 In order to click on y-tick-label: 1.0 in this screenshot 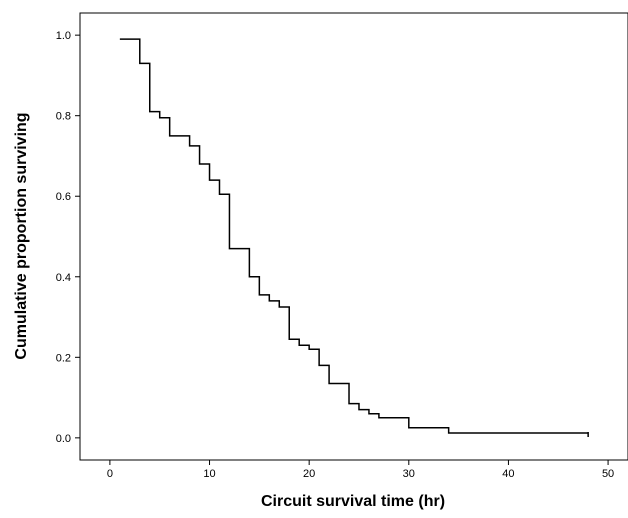, I will do `click(63, 36)`.